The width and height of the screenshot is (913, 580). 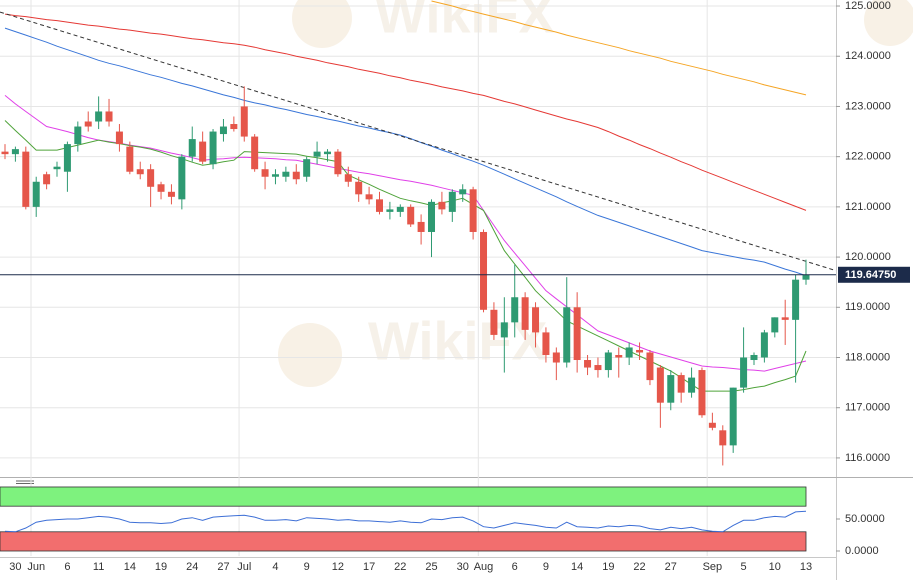 I want to click on y-tick-label: 117.0000, so click(x=867, y=408).